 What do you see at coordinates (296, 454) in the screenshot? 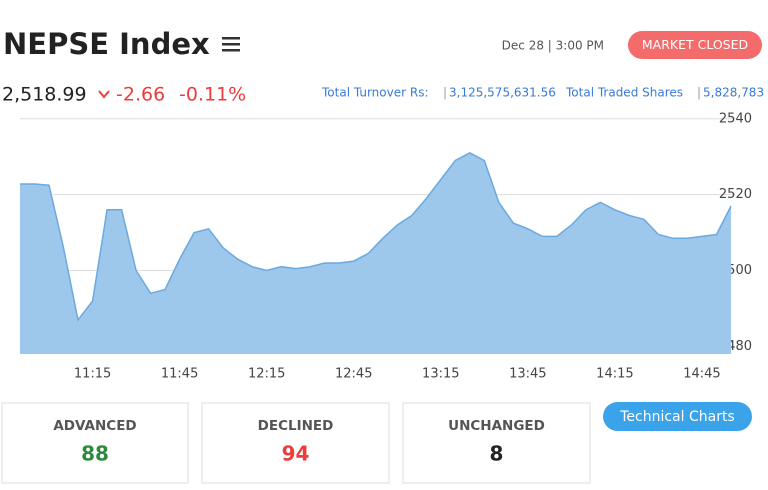
I see `stat-value: 94` at bounding box center [296, 454].